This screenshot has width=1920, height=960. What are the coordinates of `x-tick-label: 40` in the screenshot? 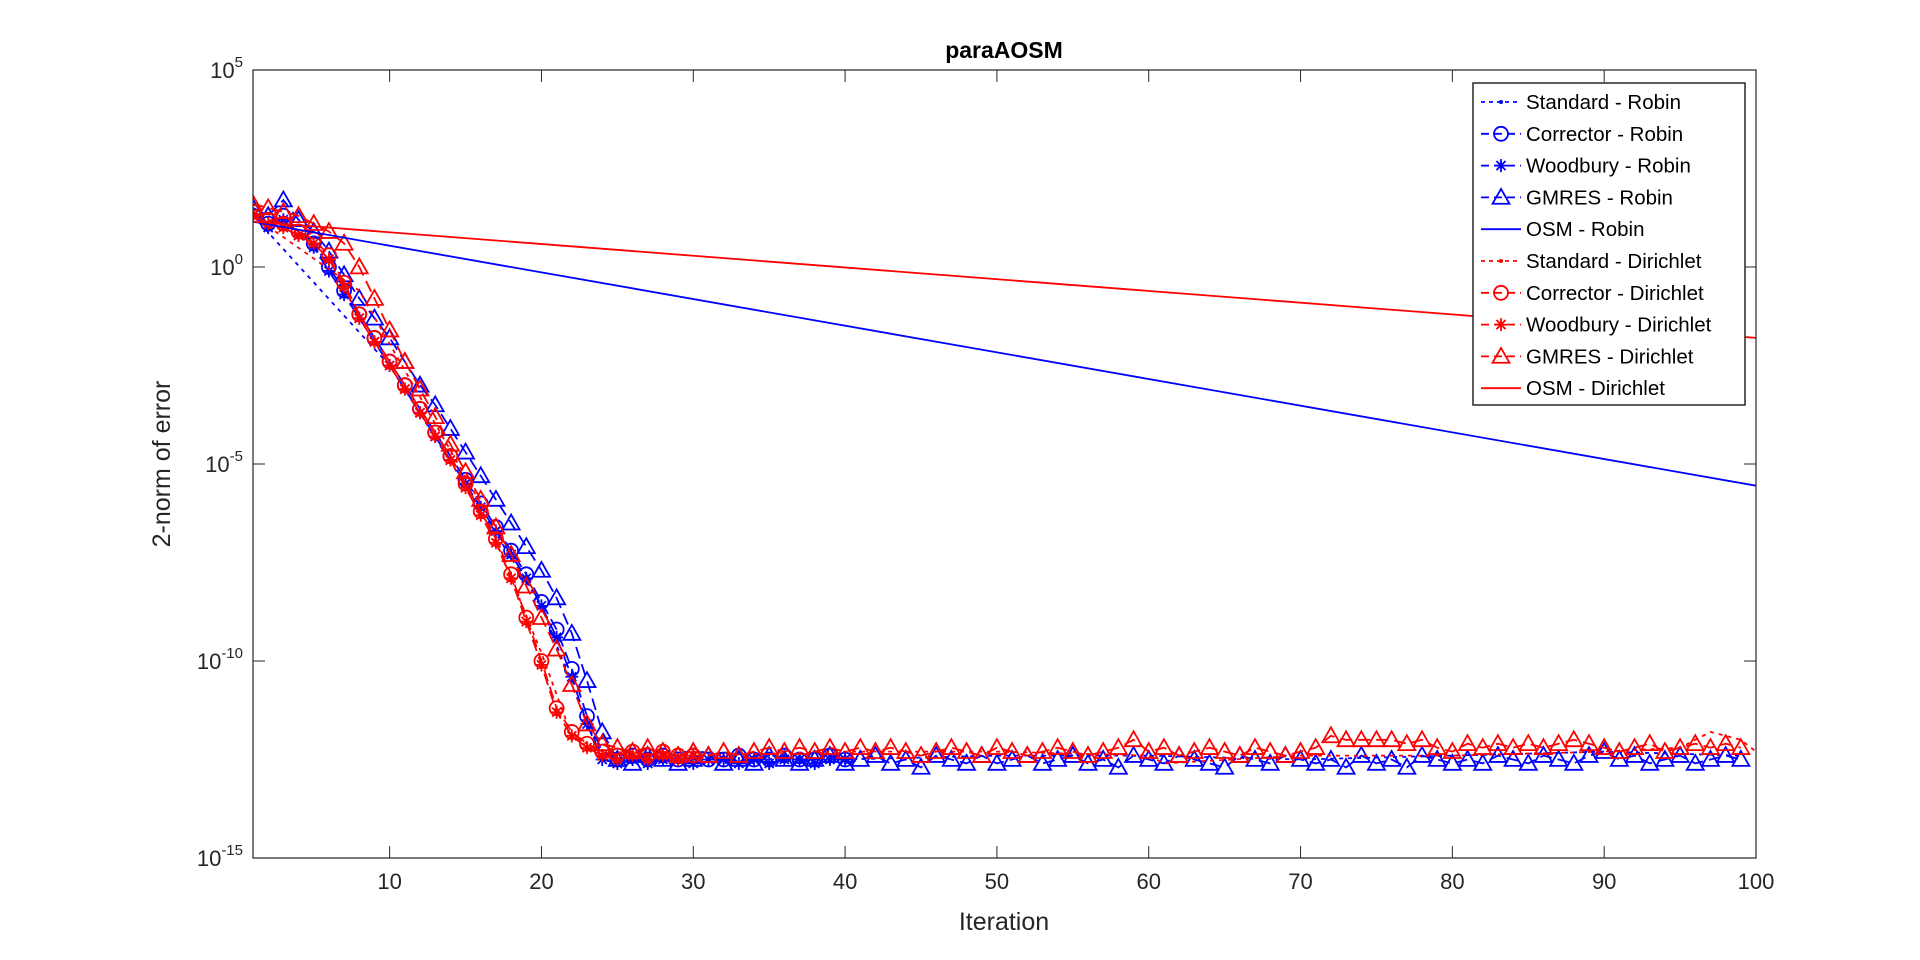 It's located at (845, 881).